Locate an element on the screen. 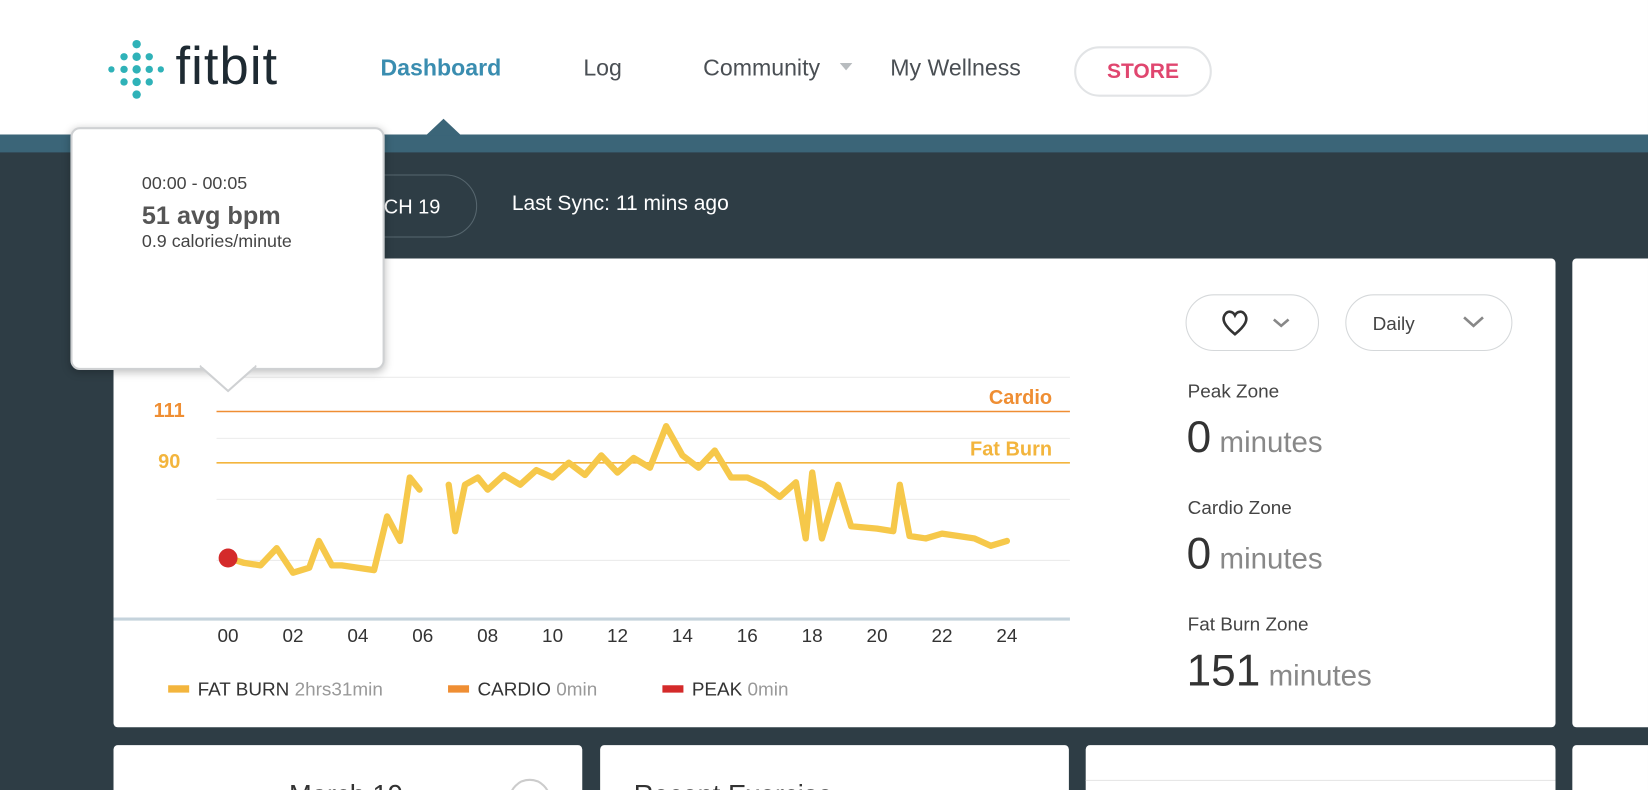  heart-rate-line is located at coordinates (617, 499).